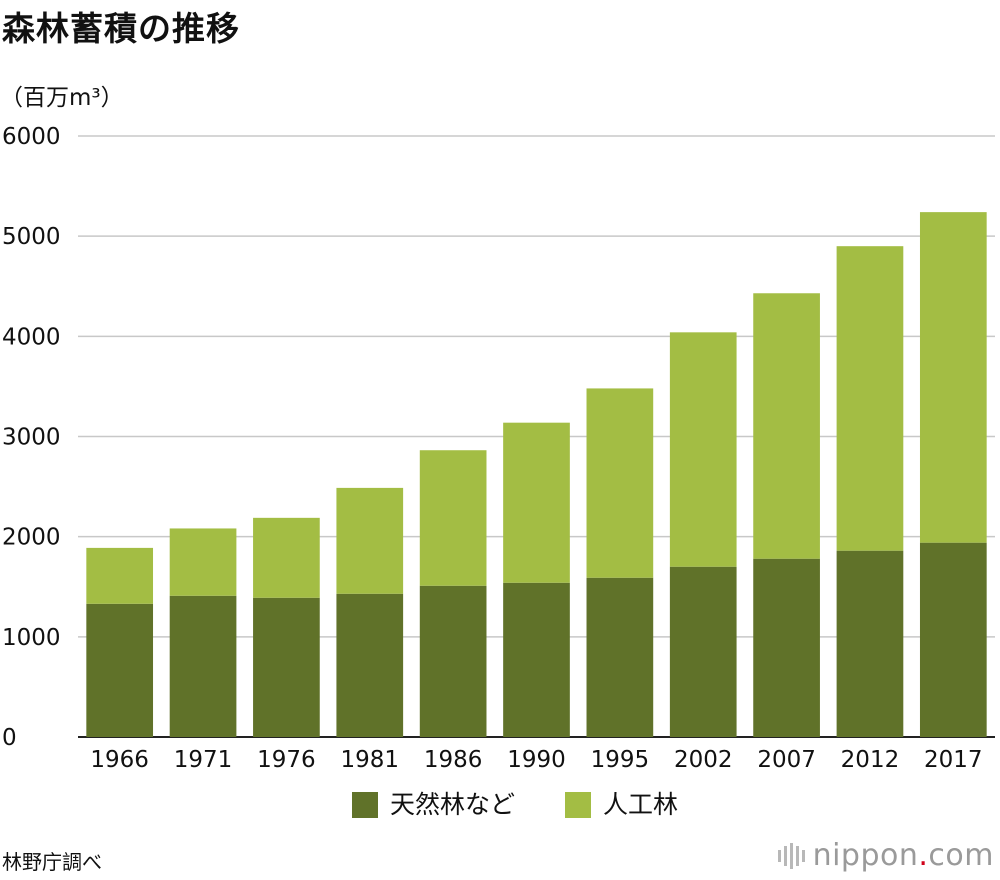 This screenshot has width=1000, height=880. I want to click on x-tick-label: 1966, so click(119, 760).